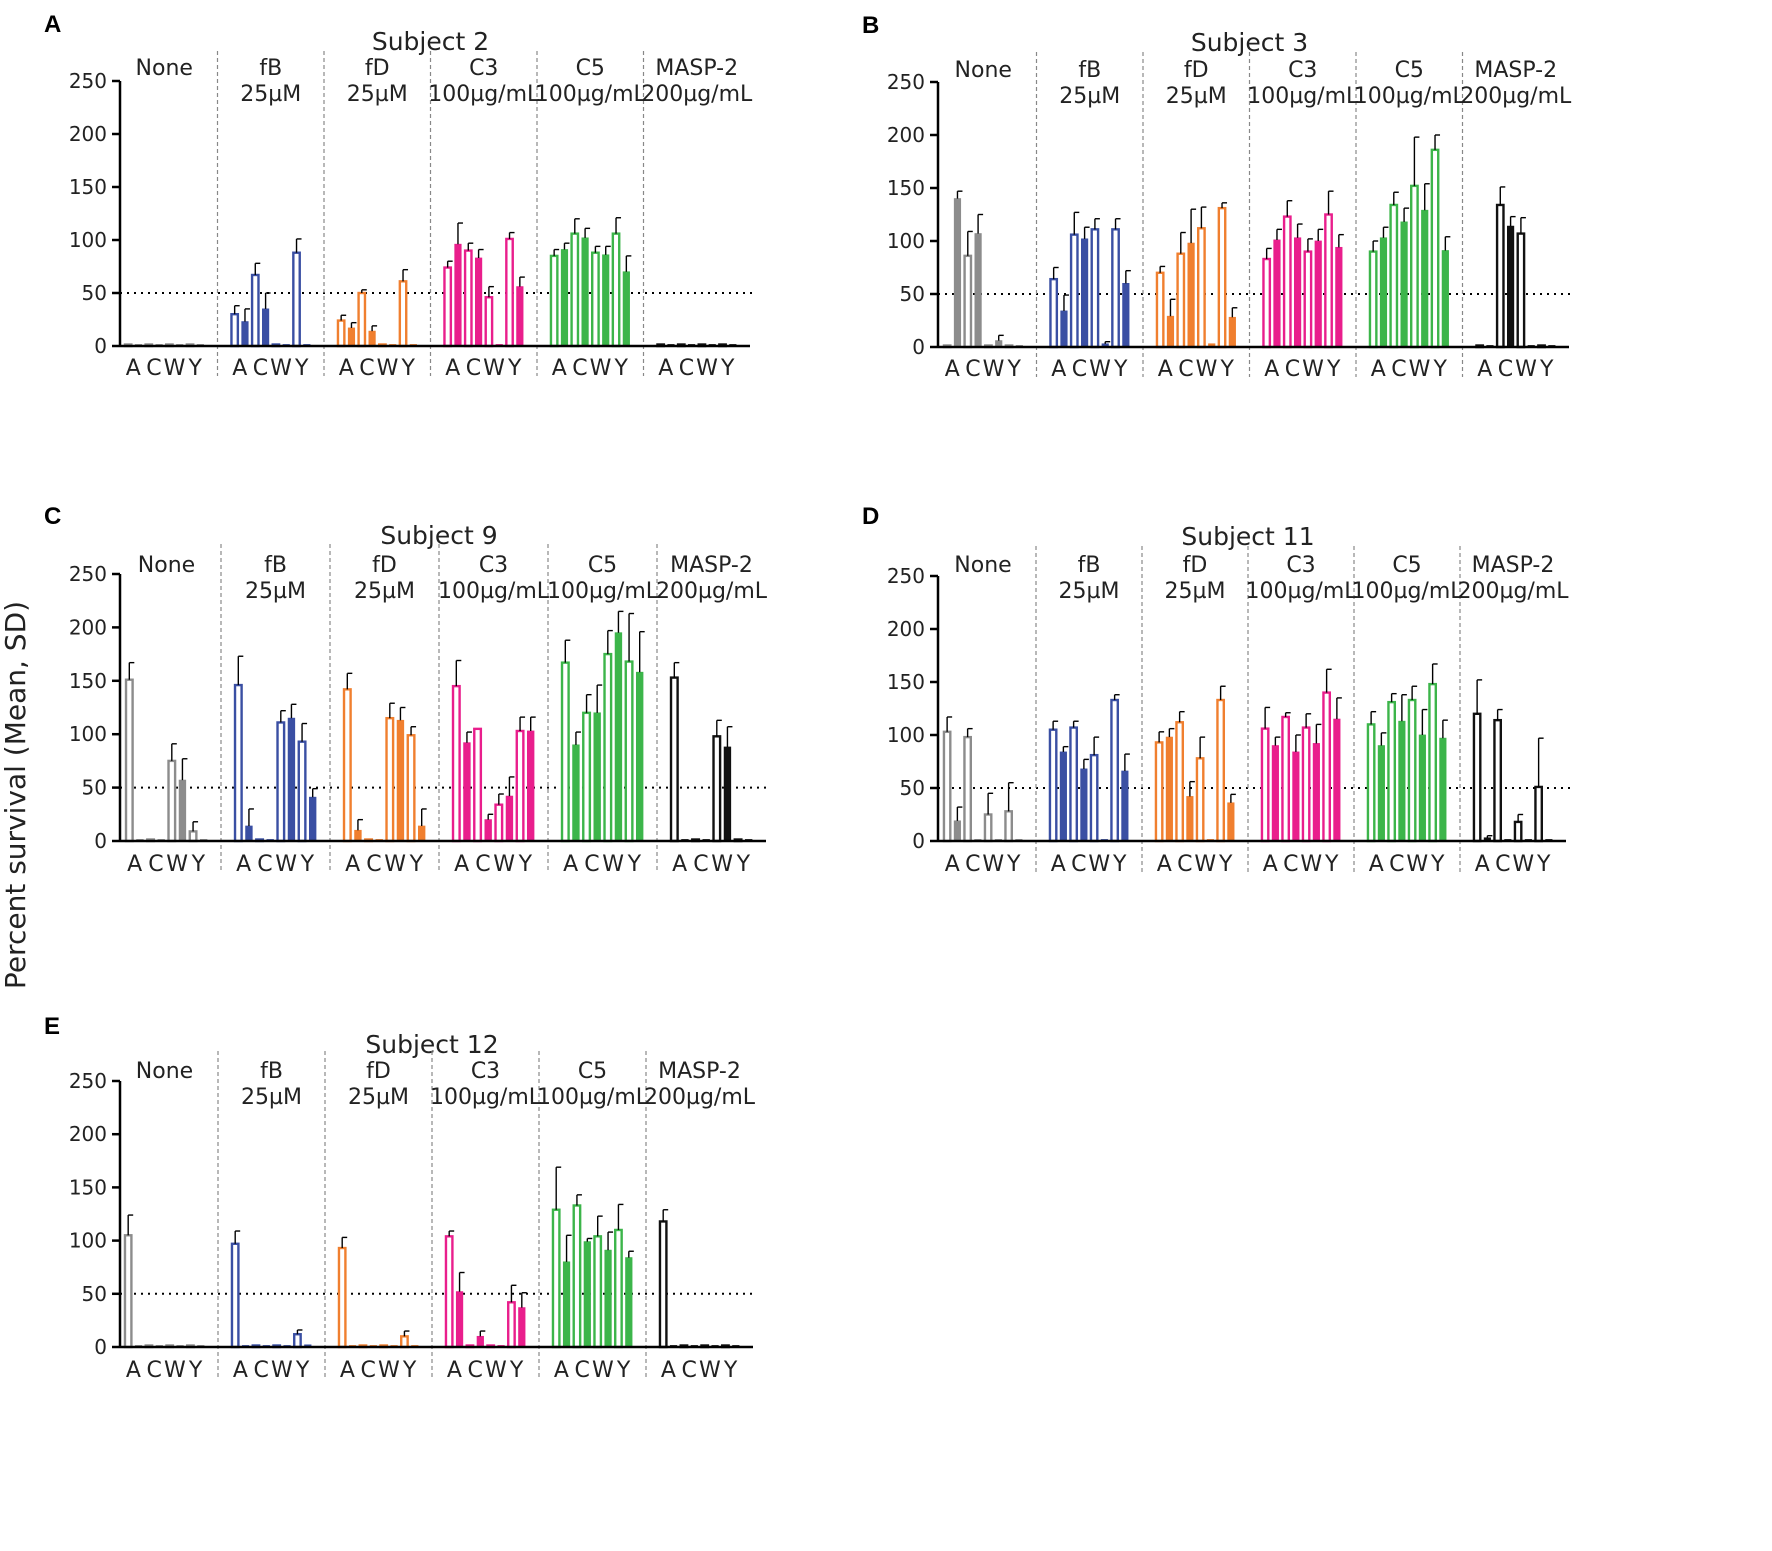  I want to click on bar-c3-c-filled, so click(480, 1341).